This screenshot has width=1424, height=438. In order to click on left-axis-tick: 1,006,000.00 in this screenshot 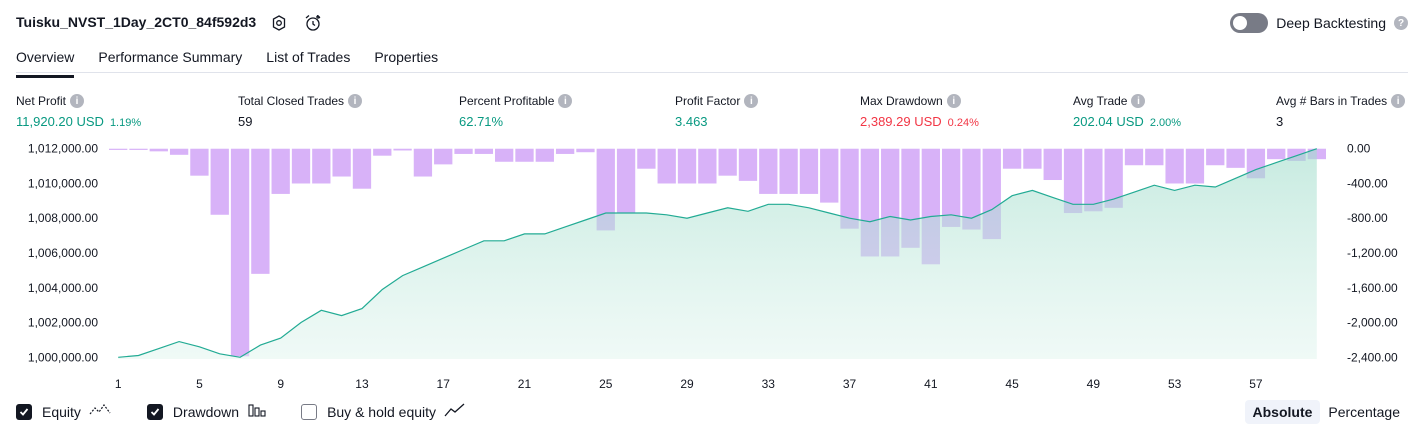, I will do `click(63, 253)`.